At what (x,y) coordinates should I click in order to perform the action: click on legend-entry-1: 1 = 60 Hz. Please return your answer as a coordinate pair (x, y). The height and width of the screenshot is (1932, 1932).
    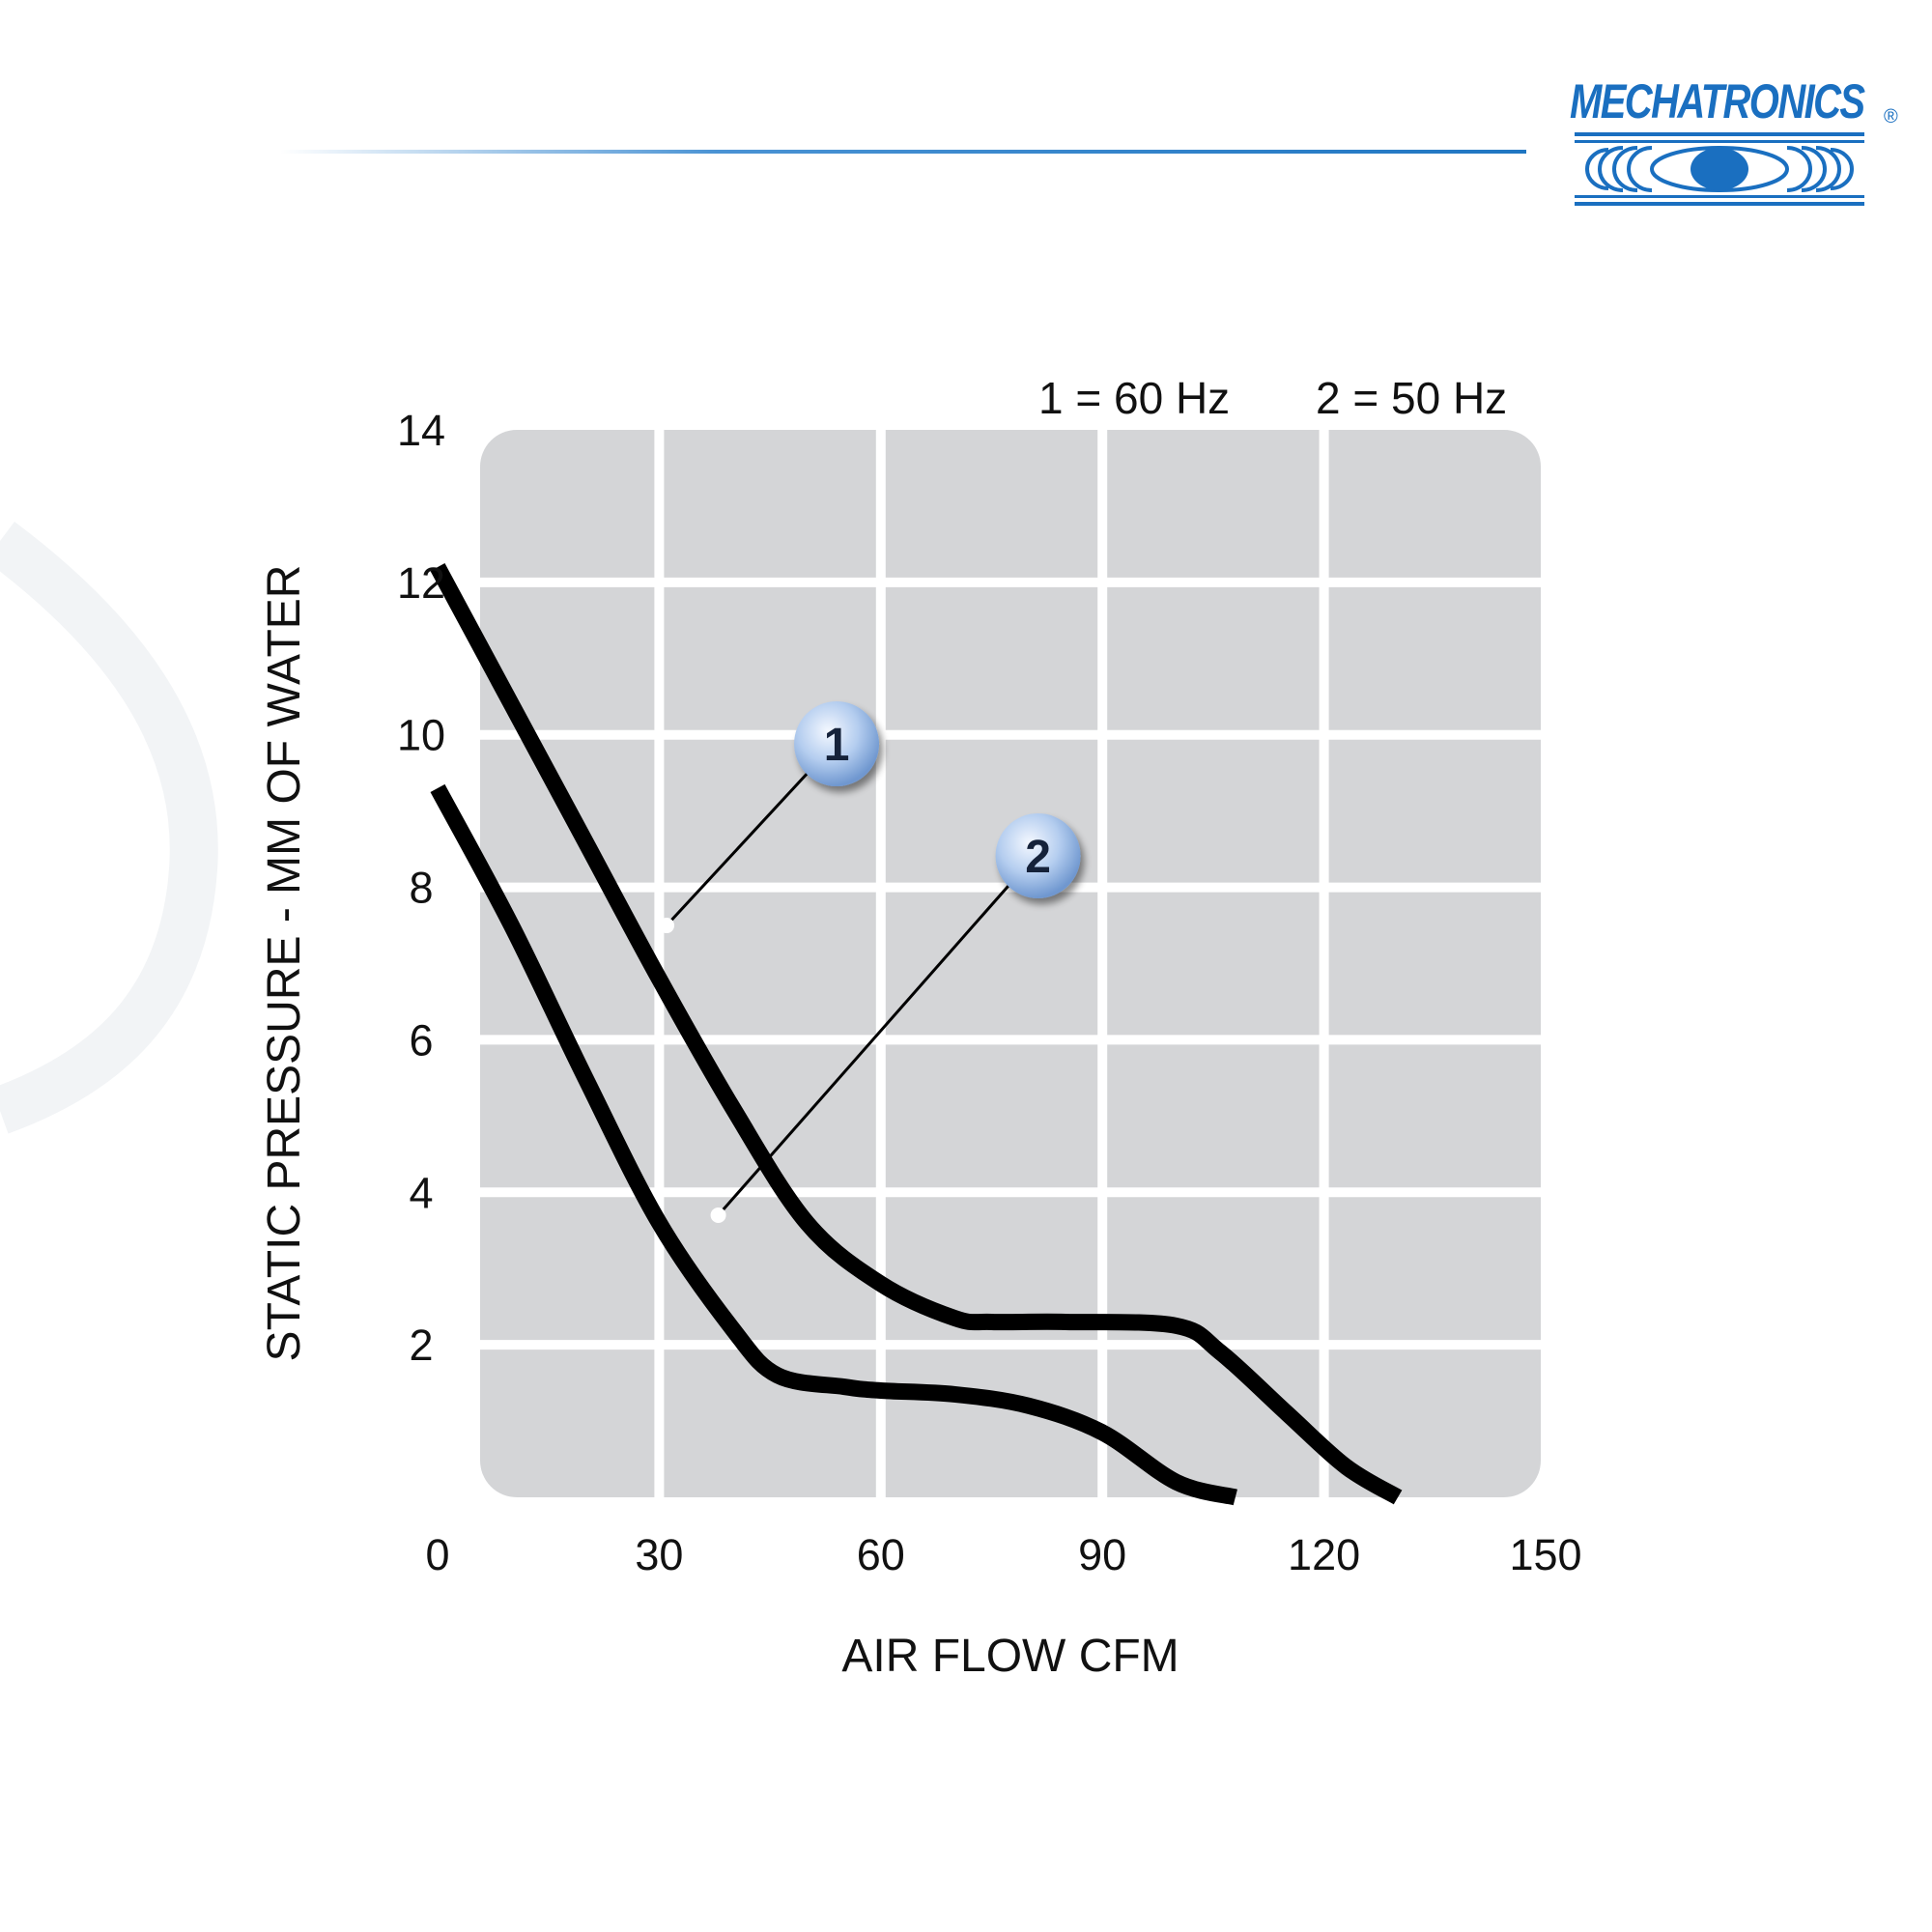
    Looking at the image, I should click on (1134, 398).